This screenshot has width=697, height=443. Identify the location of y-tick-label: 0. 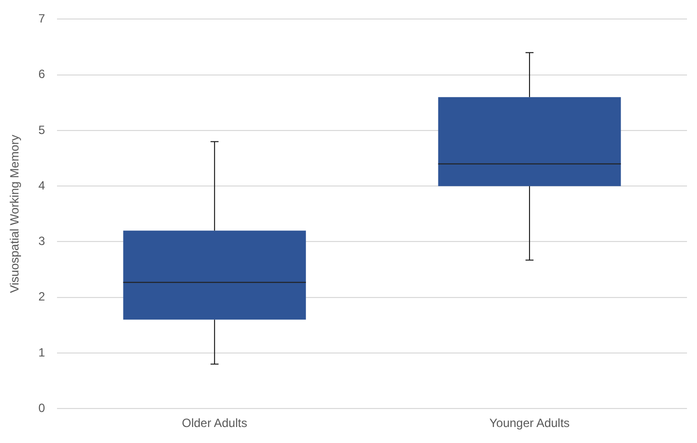
(42, 407).